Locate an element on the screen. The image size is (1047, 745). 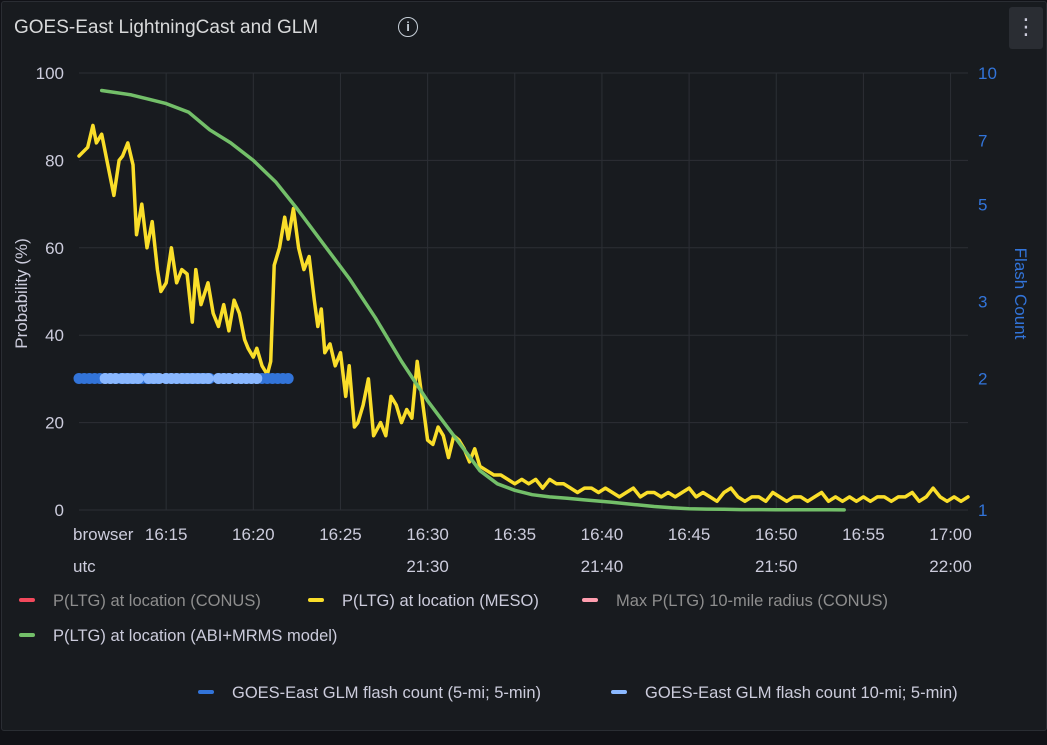
x-tick-label-browser: 16:40 is located at coordinates (602, 534).